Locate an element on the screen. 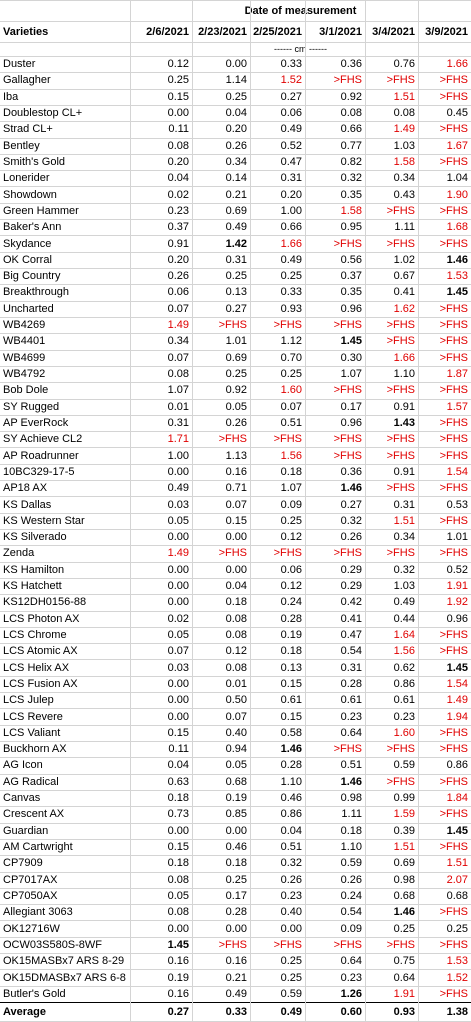 This screenshot has width=471, height=1022. measurement: 0.07 is located at coordinates (178, 651).